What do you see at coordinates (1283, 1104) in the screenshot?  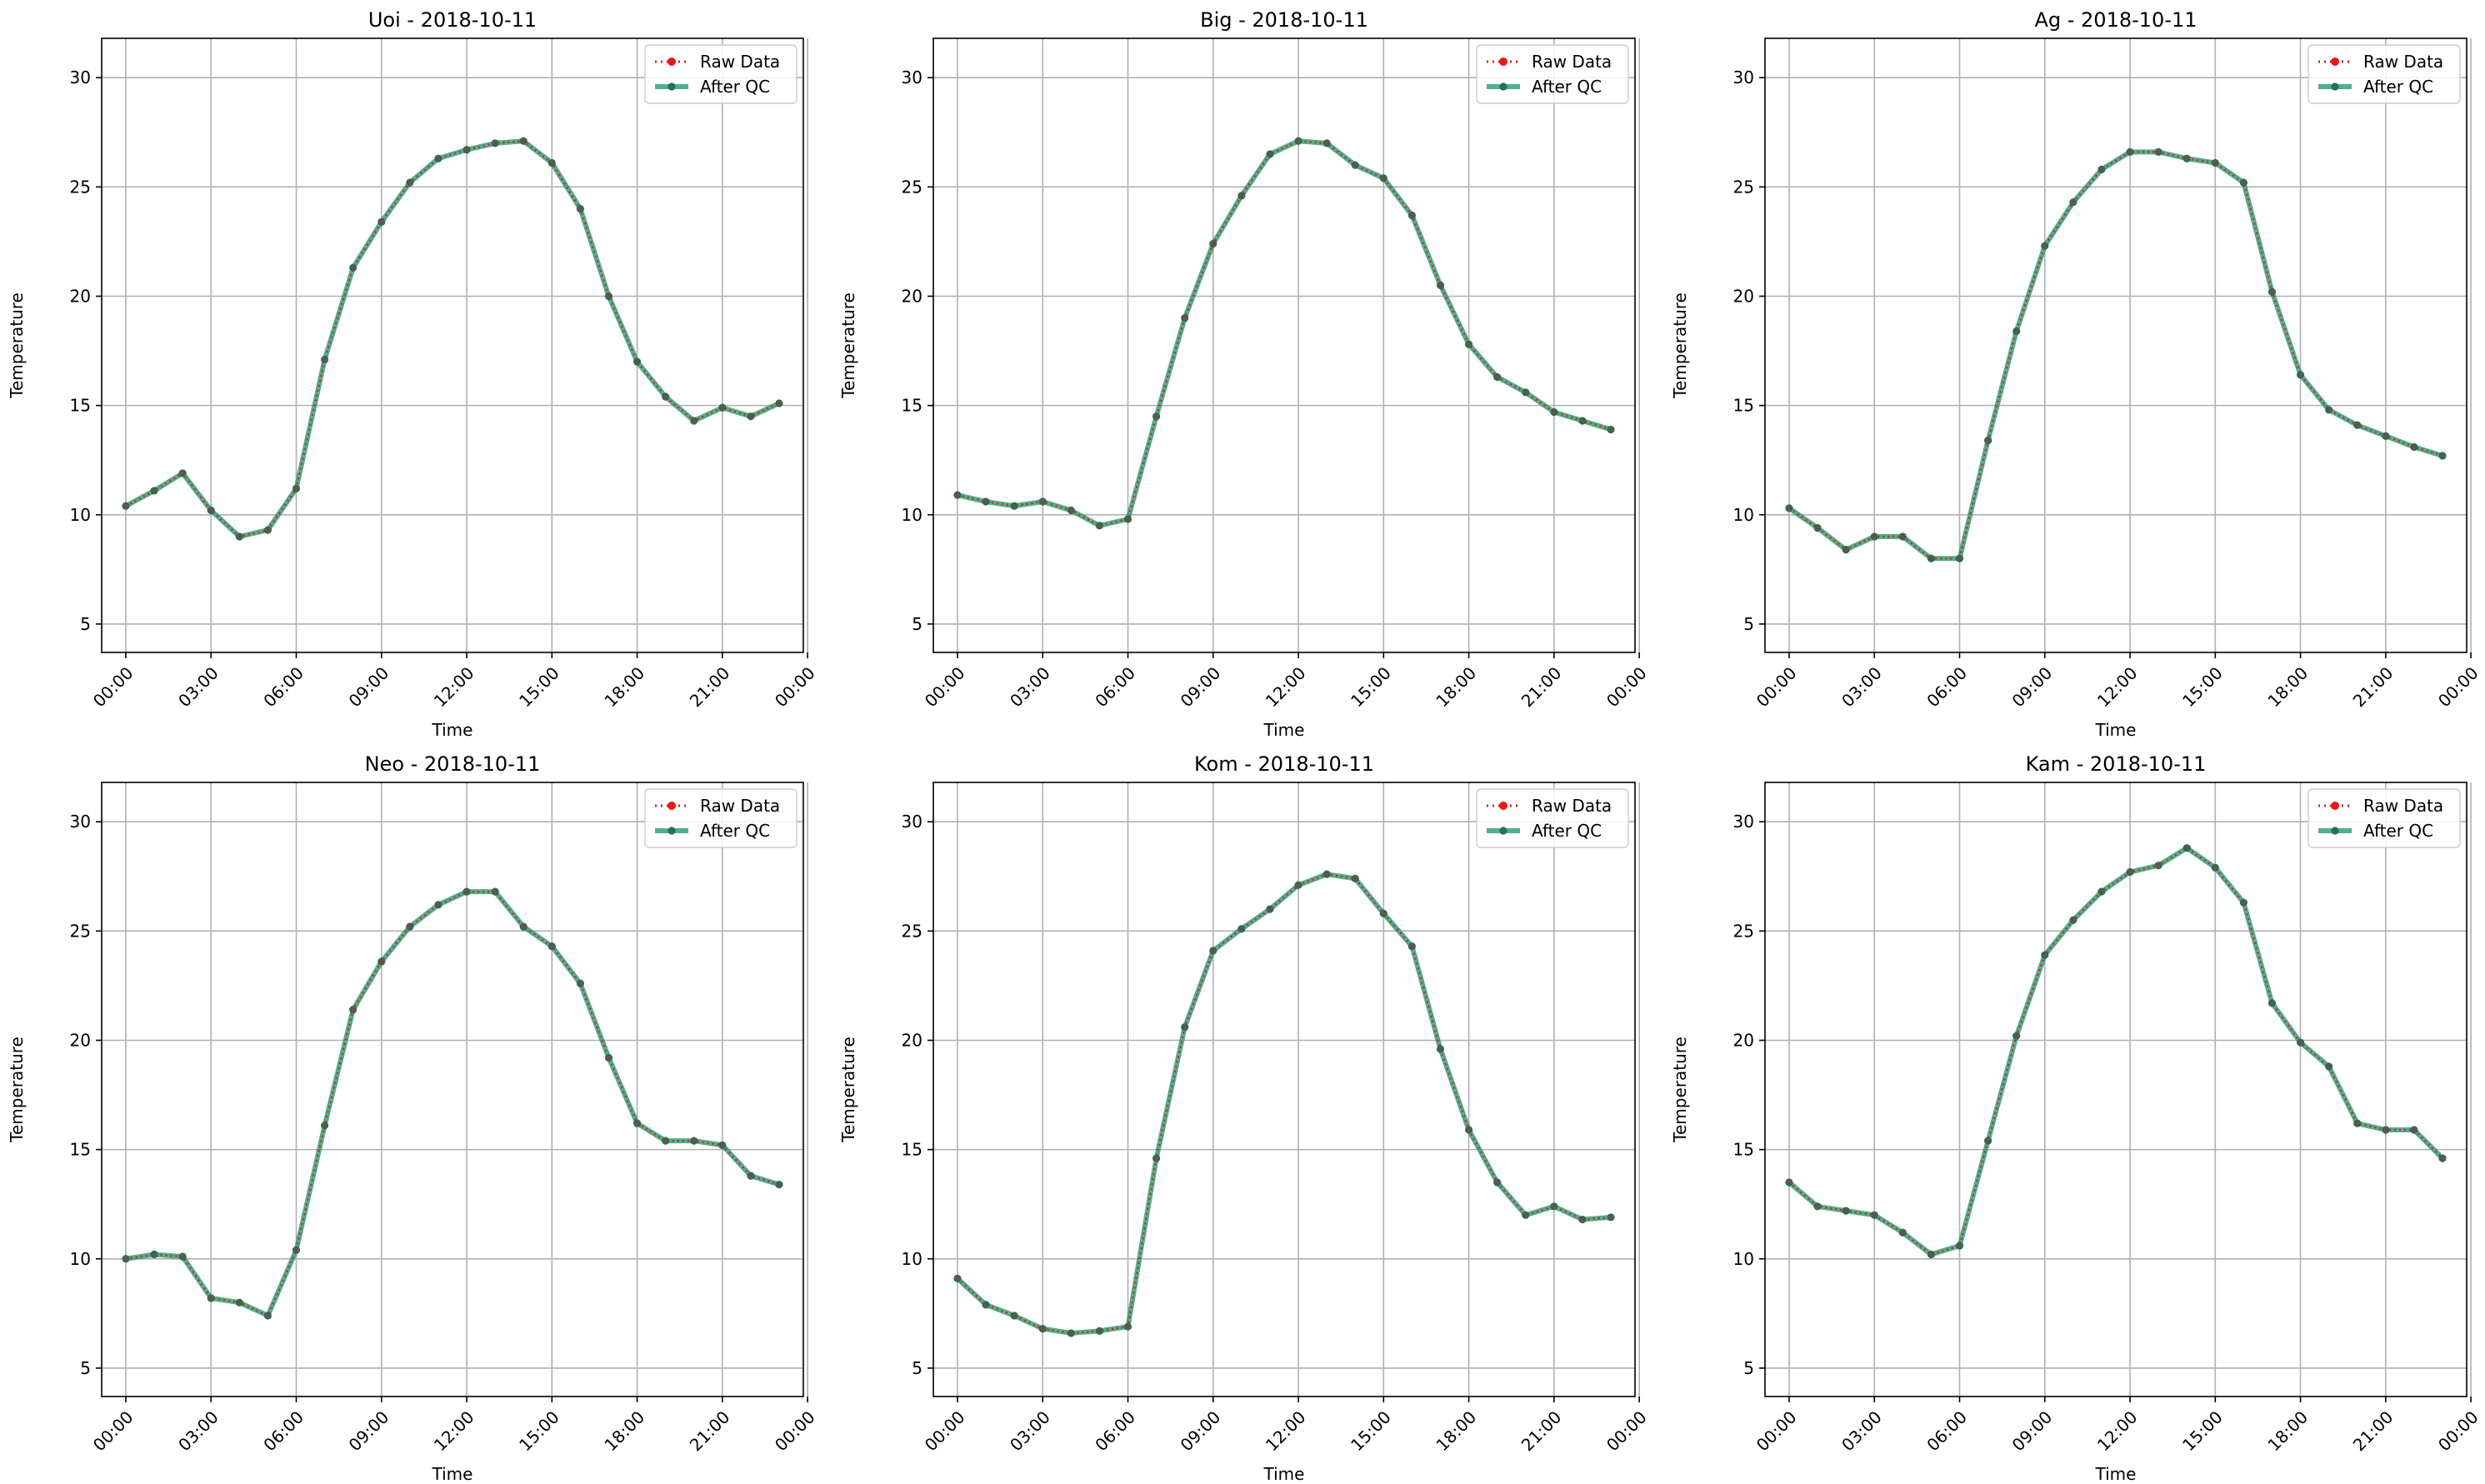 I see `series-line-after-qc` at bounding box center [1283, 1104].